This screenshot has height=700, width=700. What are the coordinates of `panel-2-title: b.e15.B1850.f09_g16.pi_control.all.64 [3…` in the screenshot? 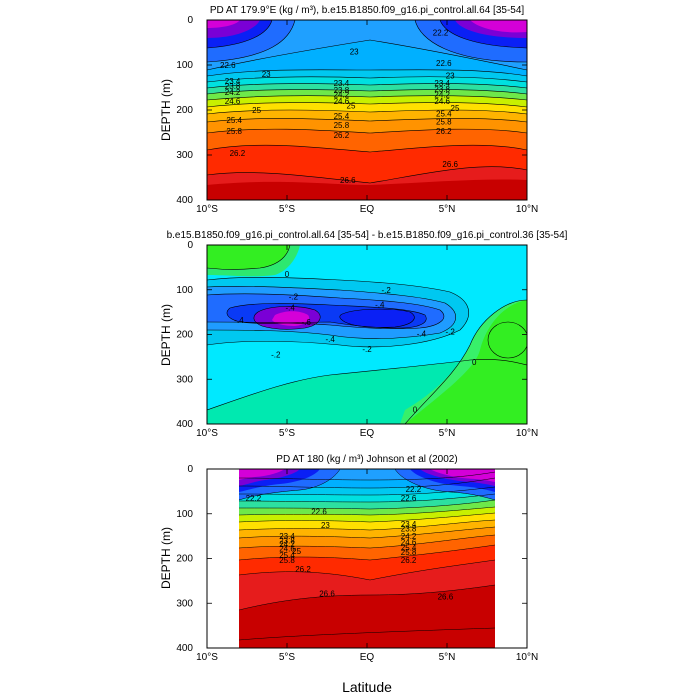 It's located at (367, 235).